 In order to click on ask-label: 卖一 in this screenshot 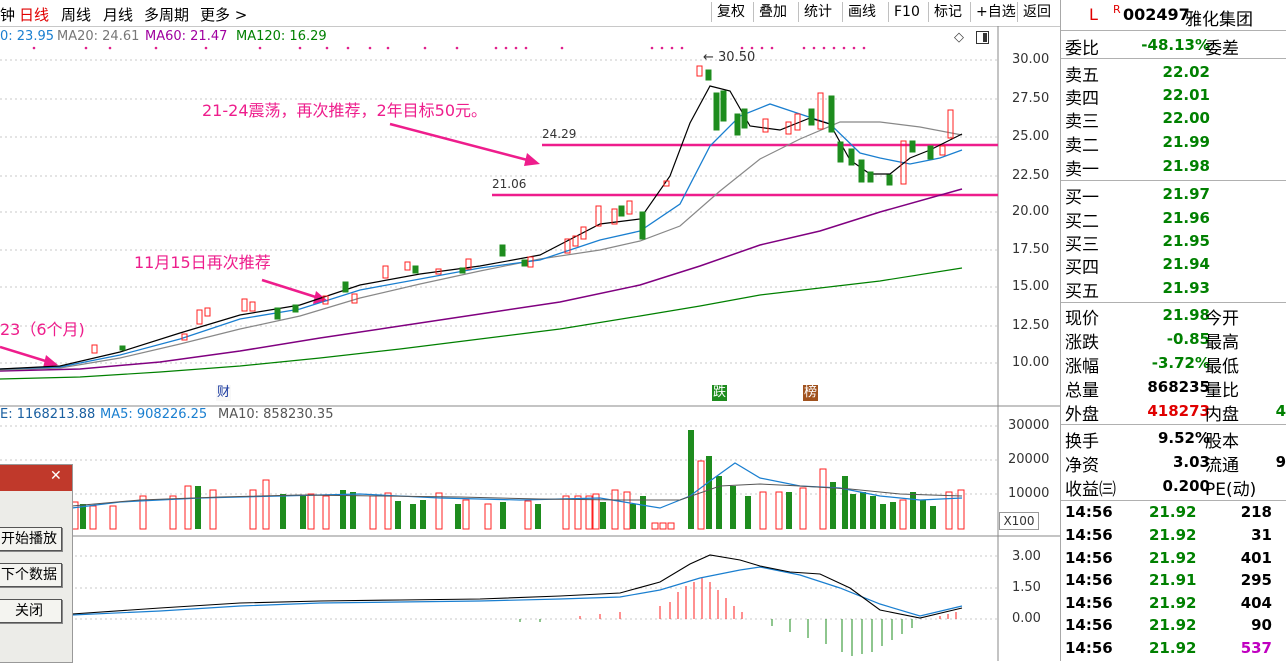, I will do `click(1082, 170)`.